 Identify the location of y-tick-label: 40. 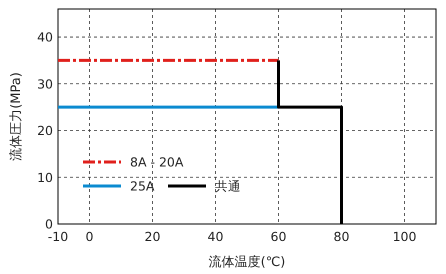
(45, 37).